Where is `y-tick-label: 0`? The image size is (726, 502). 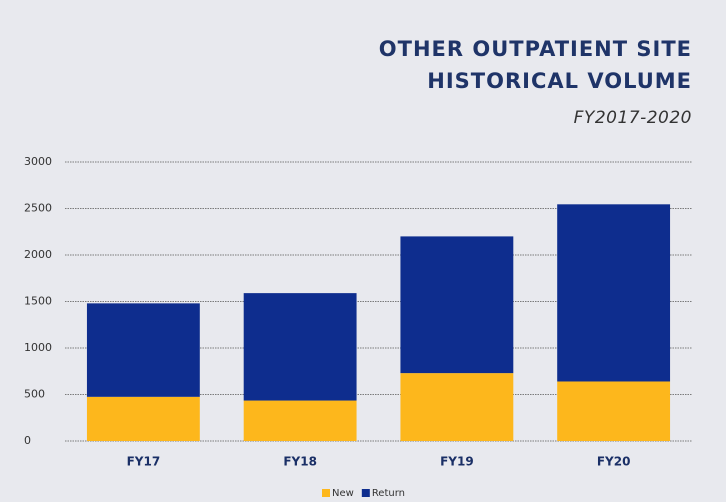 y-tick-label: 0 is located at coordinates (27, 440).